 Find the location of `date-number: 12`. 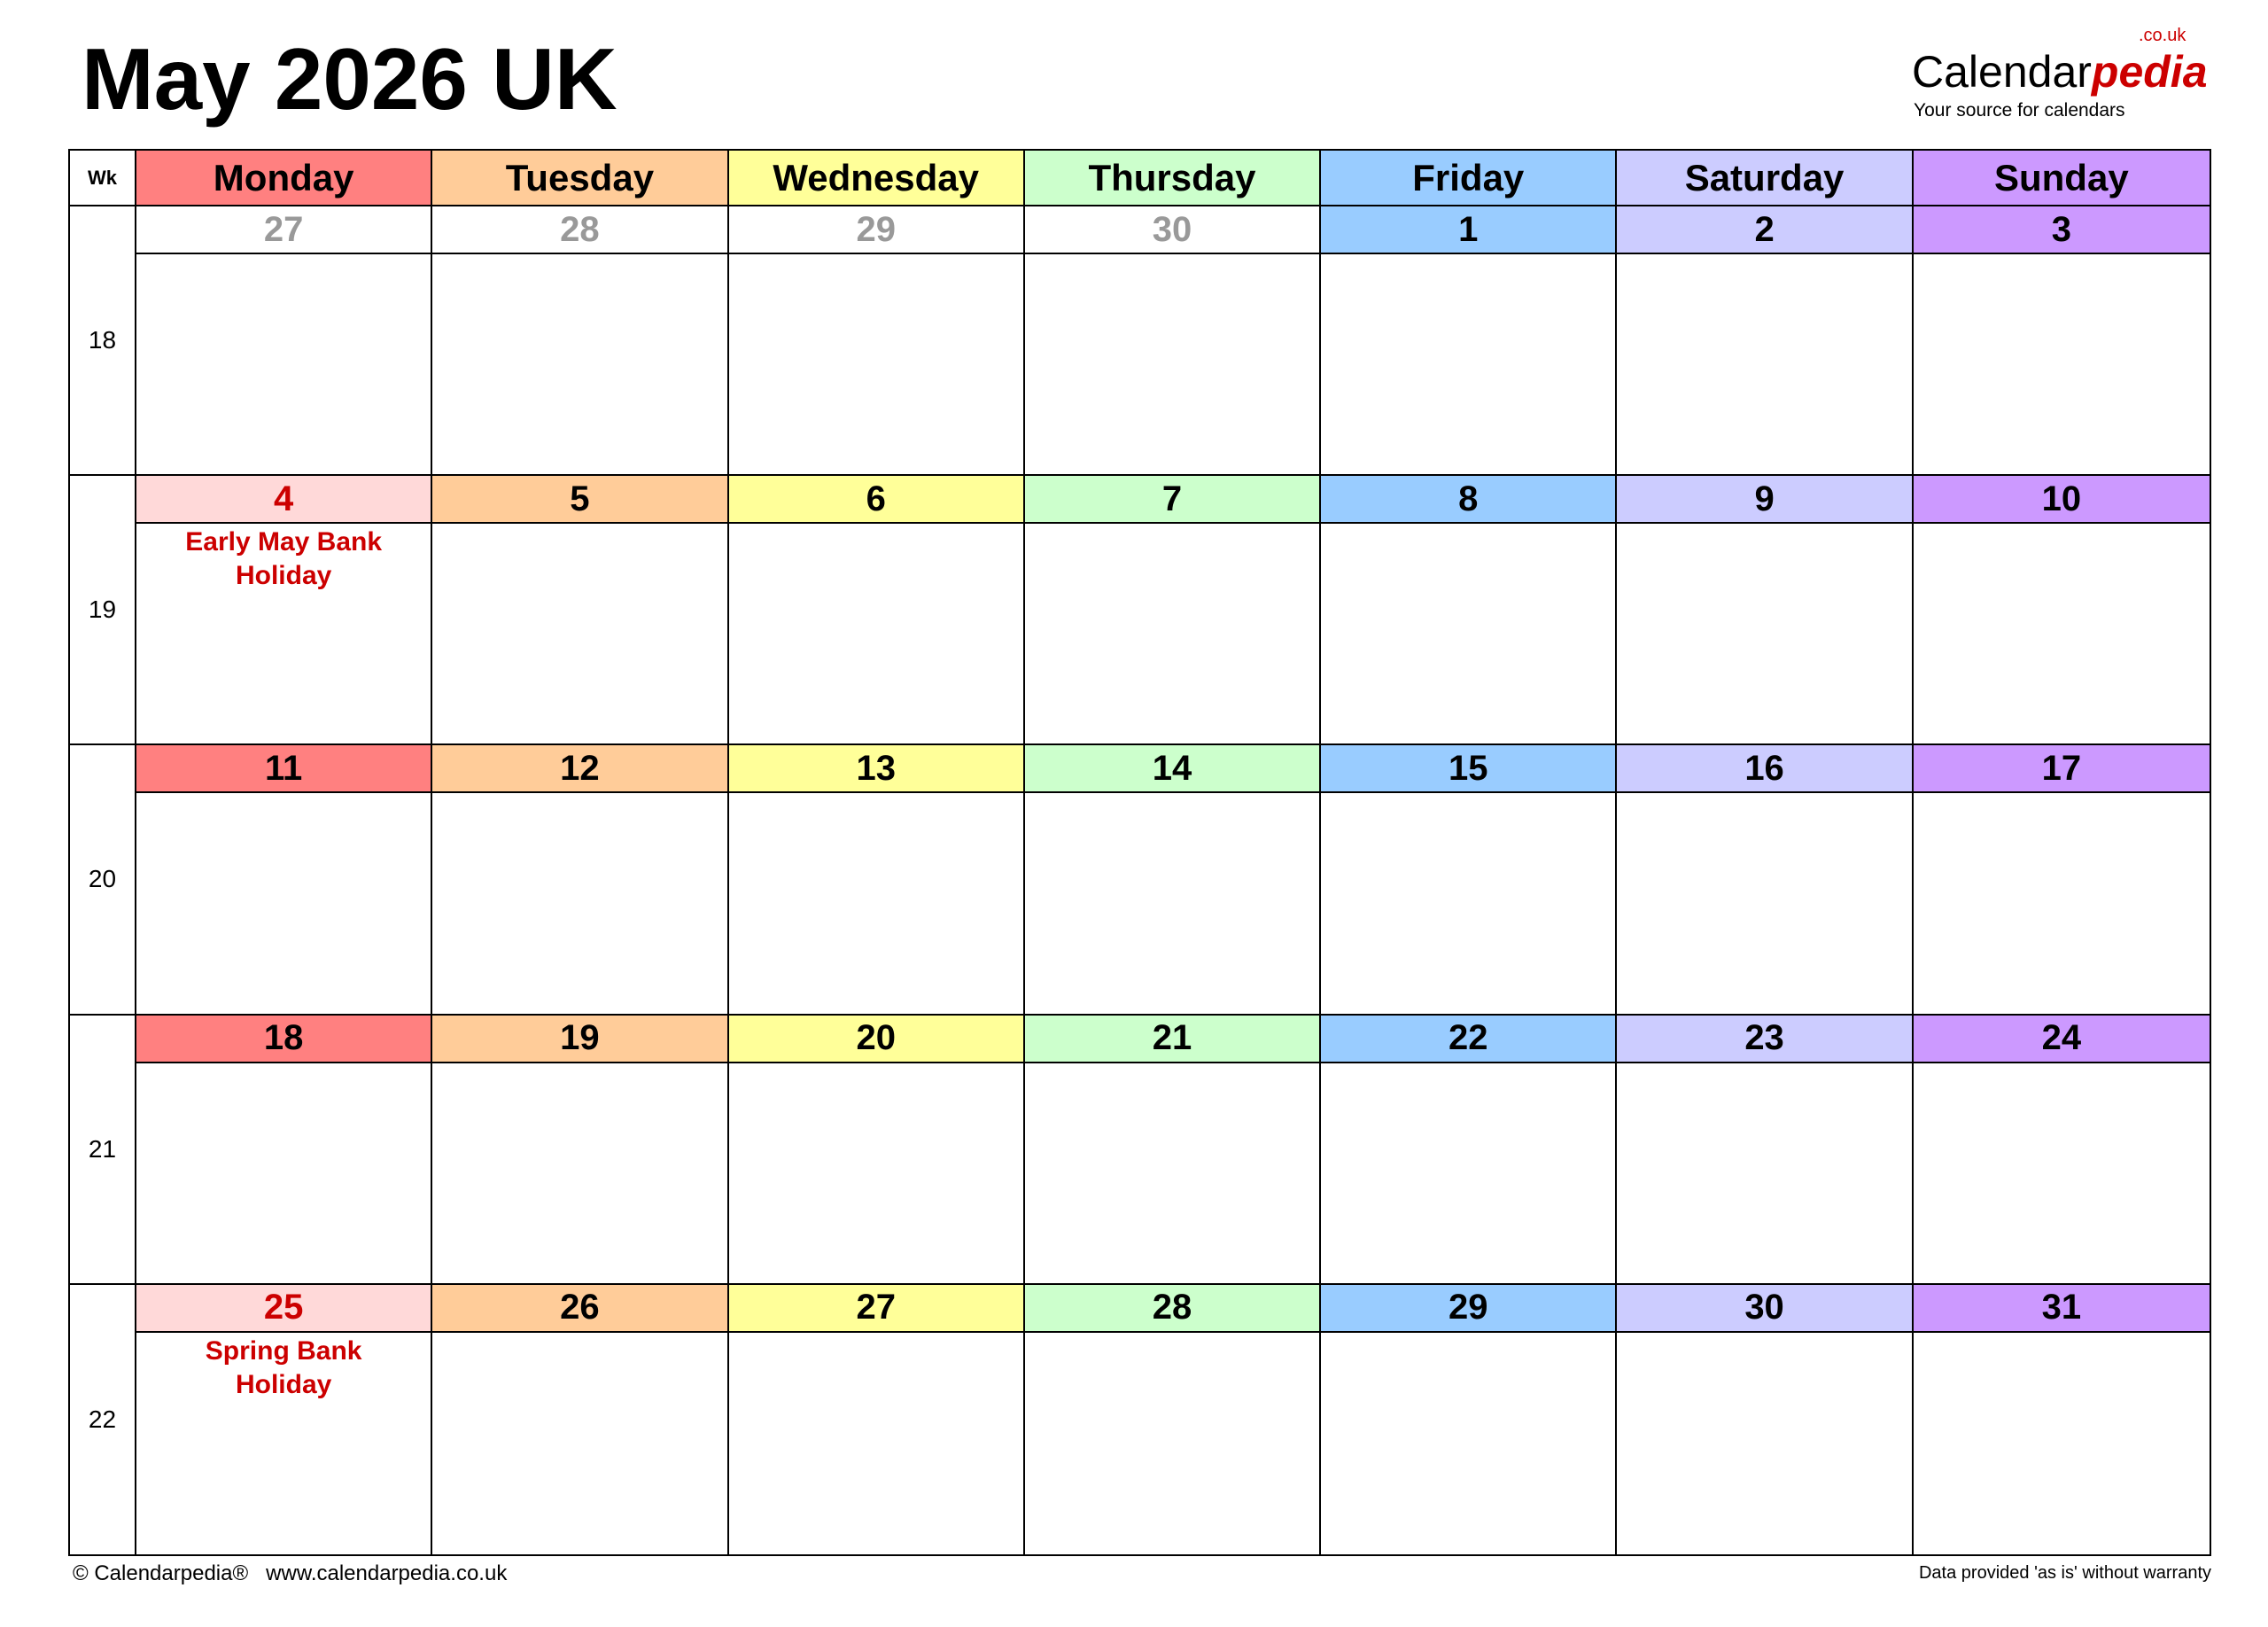

date-number: 12 is located at coordinates (579, 769).